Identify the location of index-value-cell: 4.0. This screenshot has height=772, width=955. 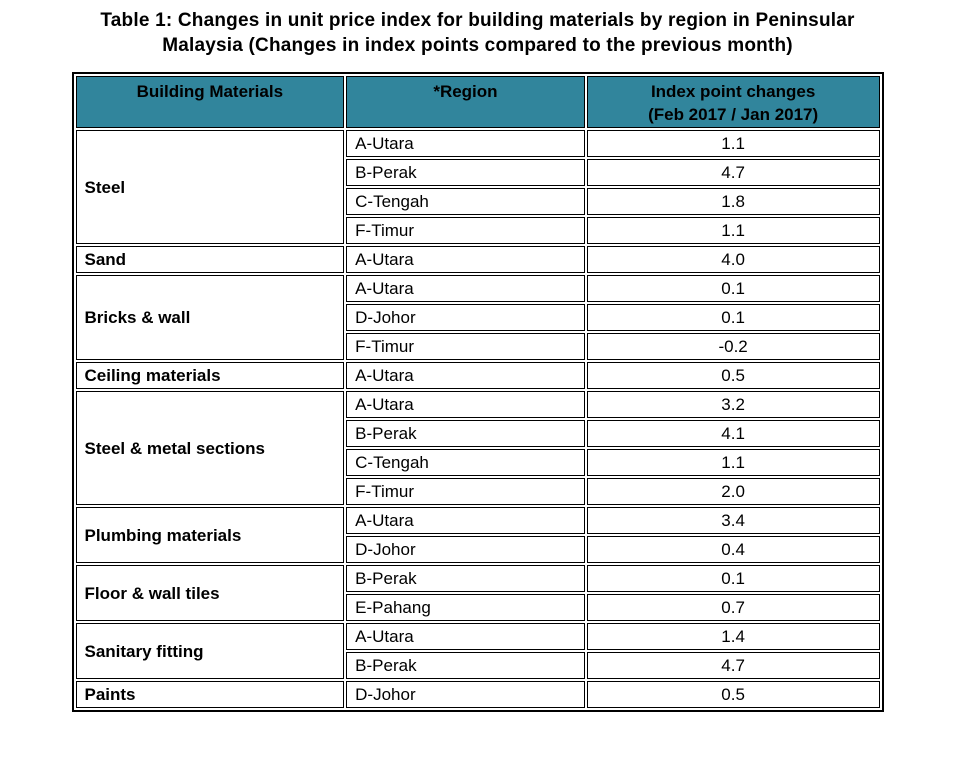
(733, 259).